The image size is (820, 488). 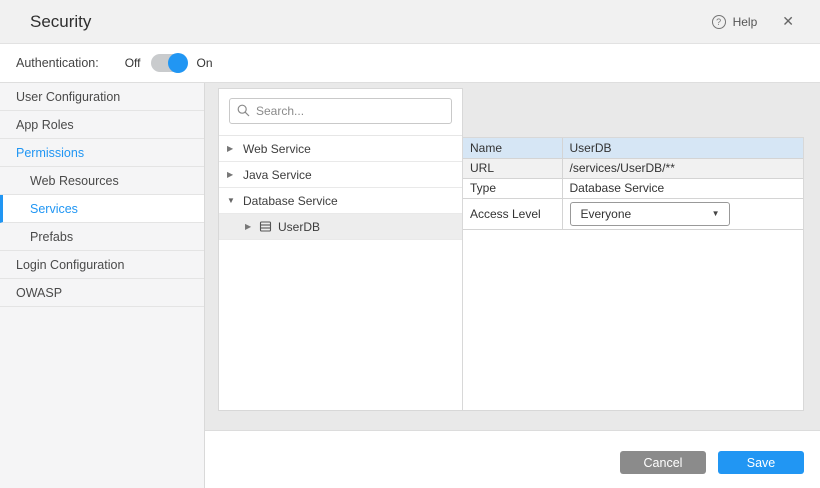 What do you see at coordinates (102, 181) in the screenshot?
I see `sidebar-item-web-resources: Web Resources` at bounding box center [102, 181].